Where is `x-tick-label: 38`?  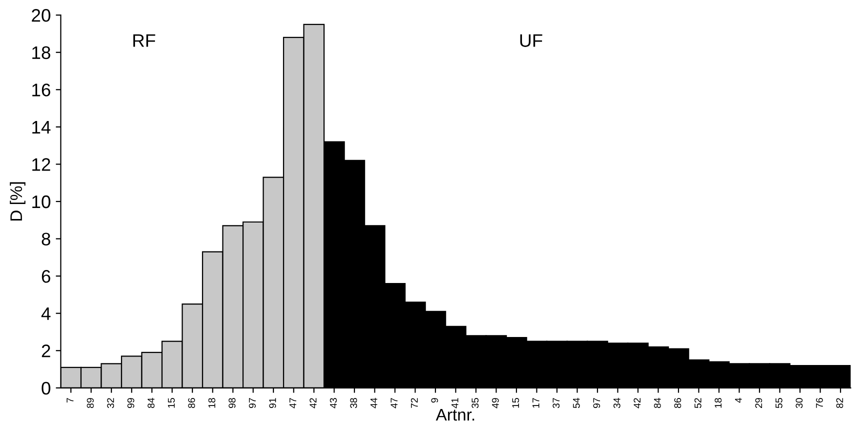
x-tick-label: 38 is located at coordinates (354, 403).